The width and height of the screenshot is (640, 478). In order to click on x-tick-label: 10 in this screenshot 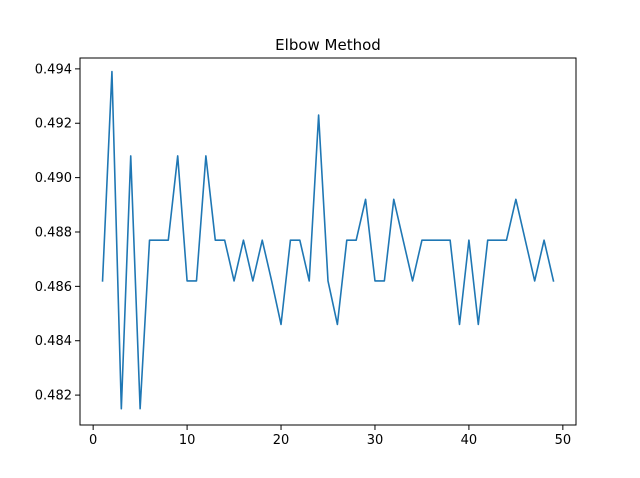, I will do `click(187, 440)`.